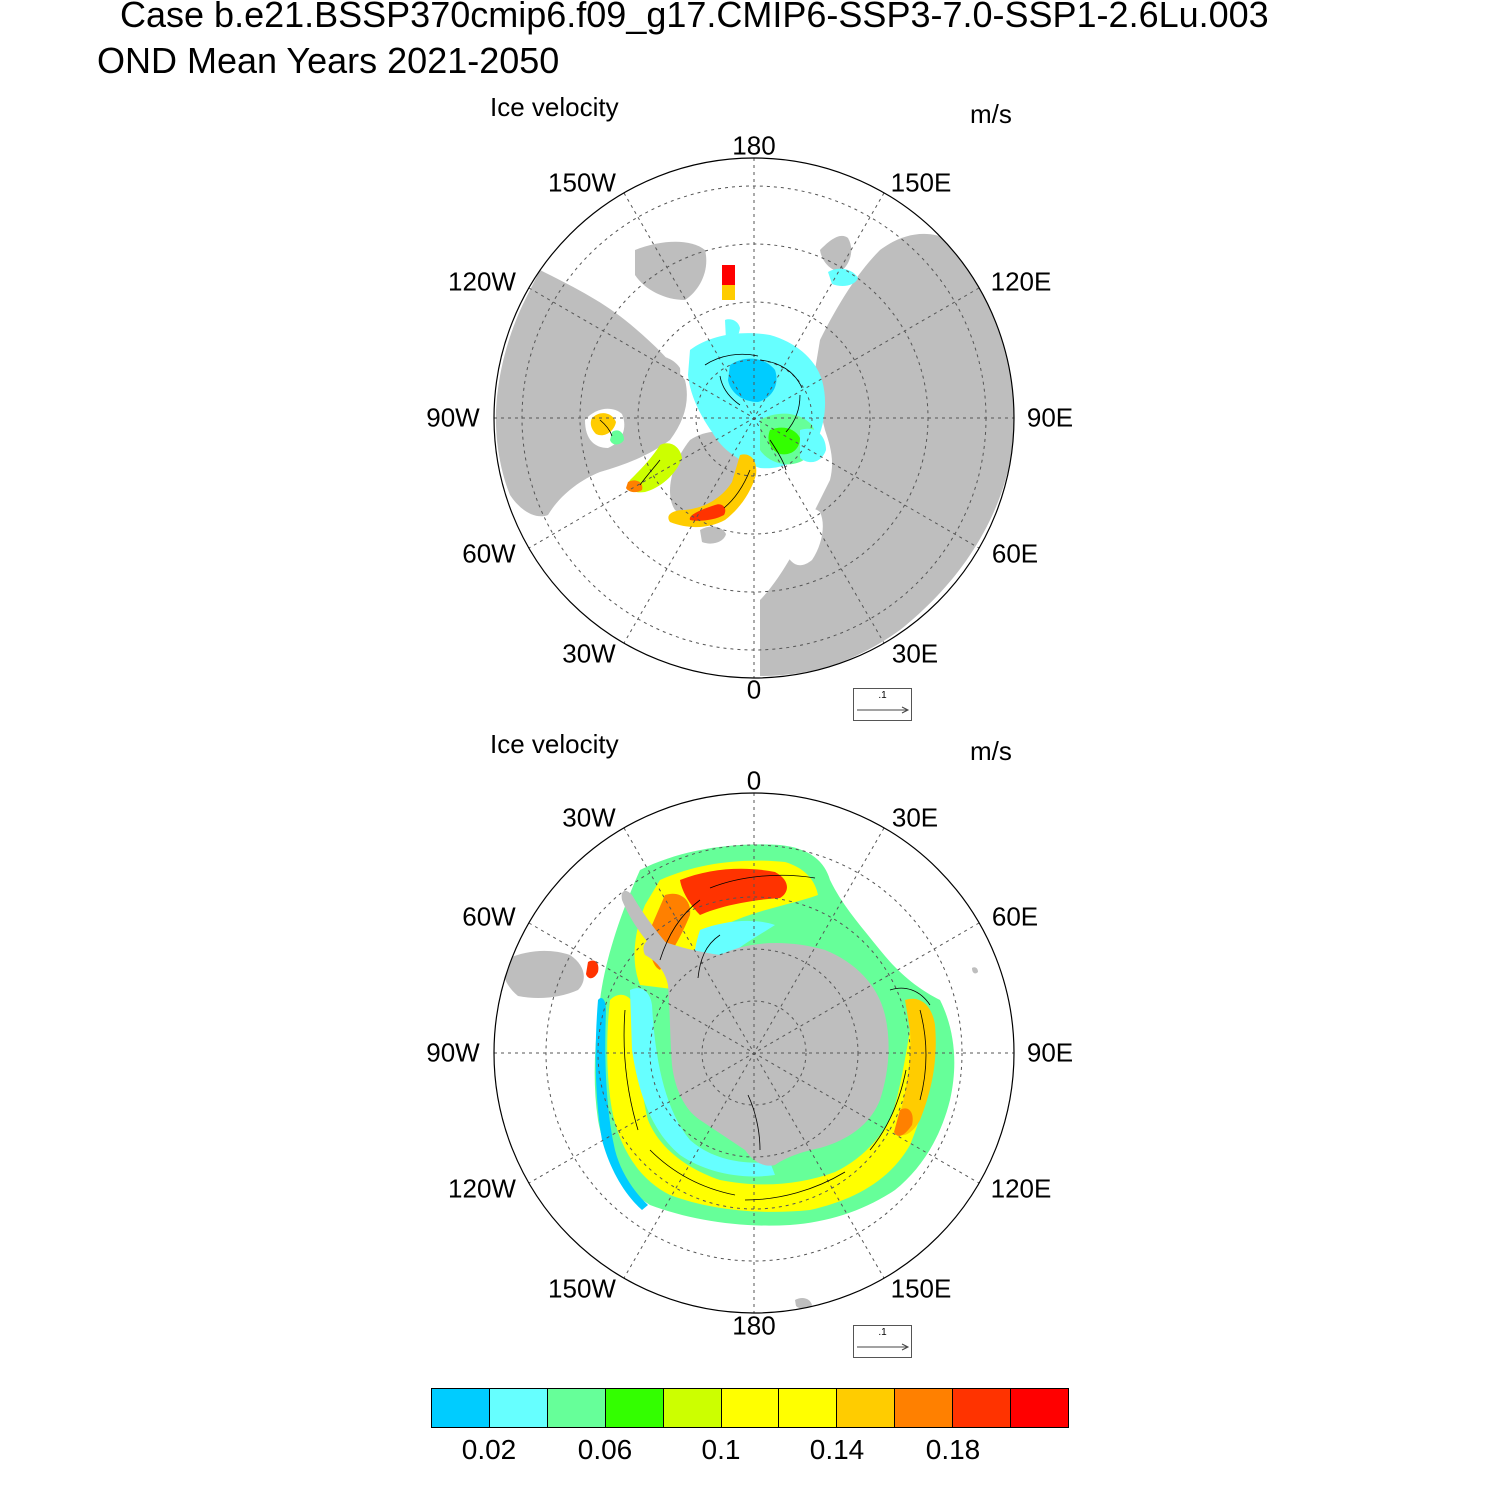  I want to click on south-ice-vectors, so click(777, 1037).